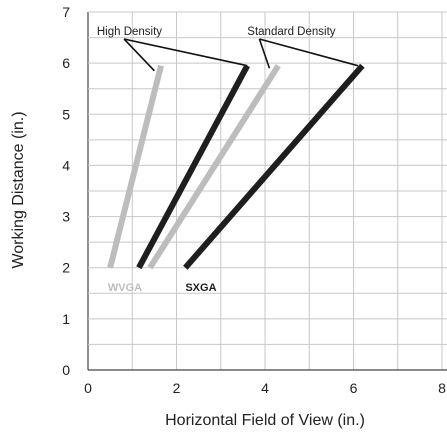 Image resolution: width=447 pixels, height=433 pixels. What do you see at coordinates (66, 165) in the screenshot?
I see `y-tick-label: 4` at bounding box center [66, 165].